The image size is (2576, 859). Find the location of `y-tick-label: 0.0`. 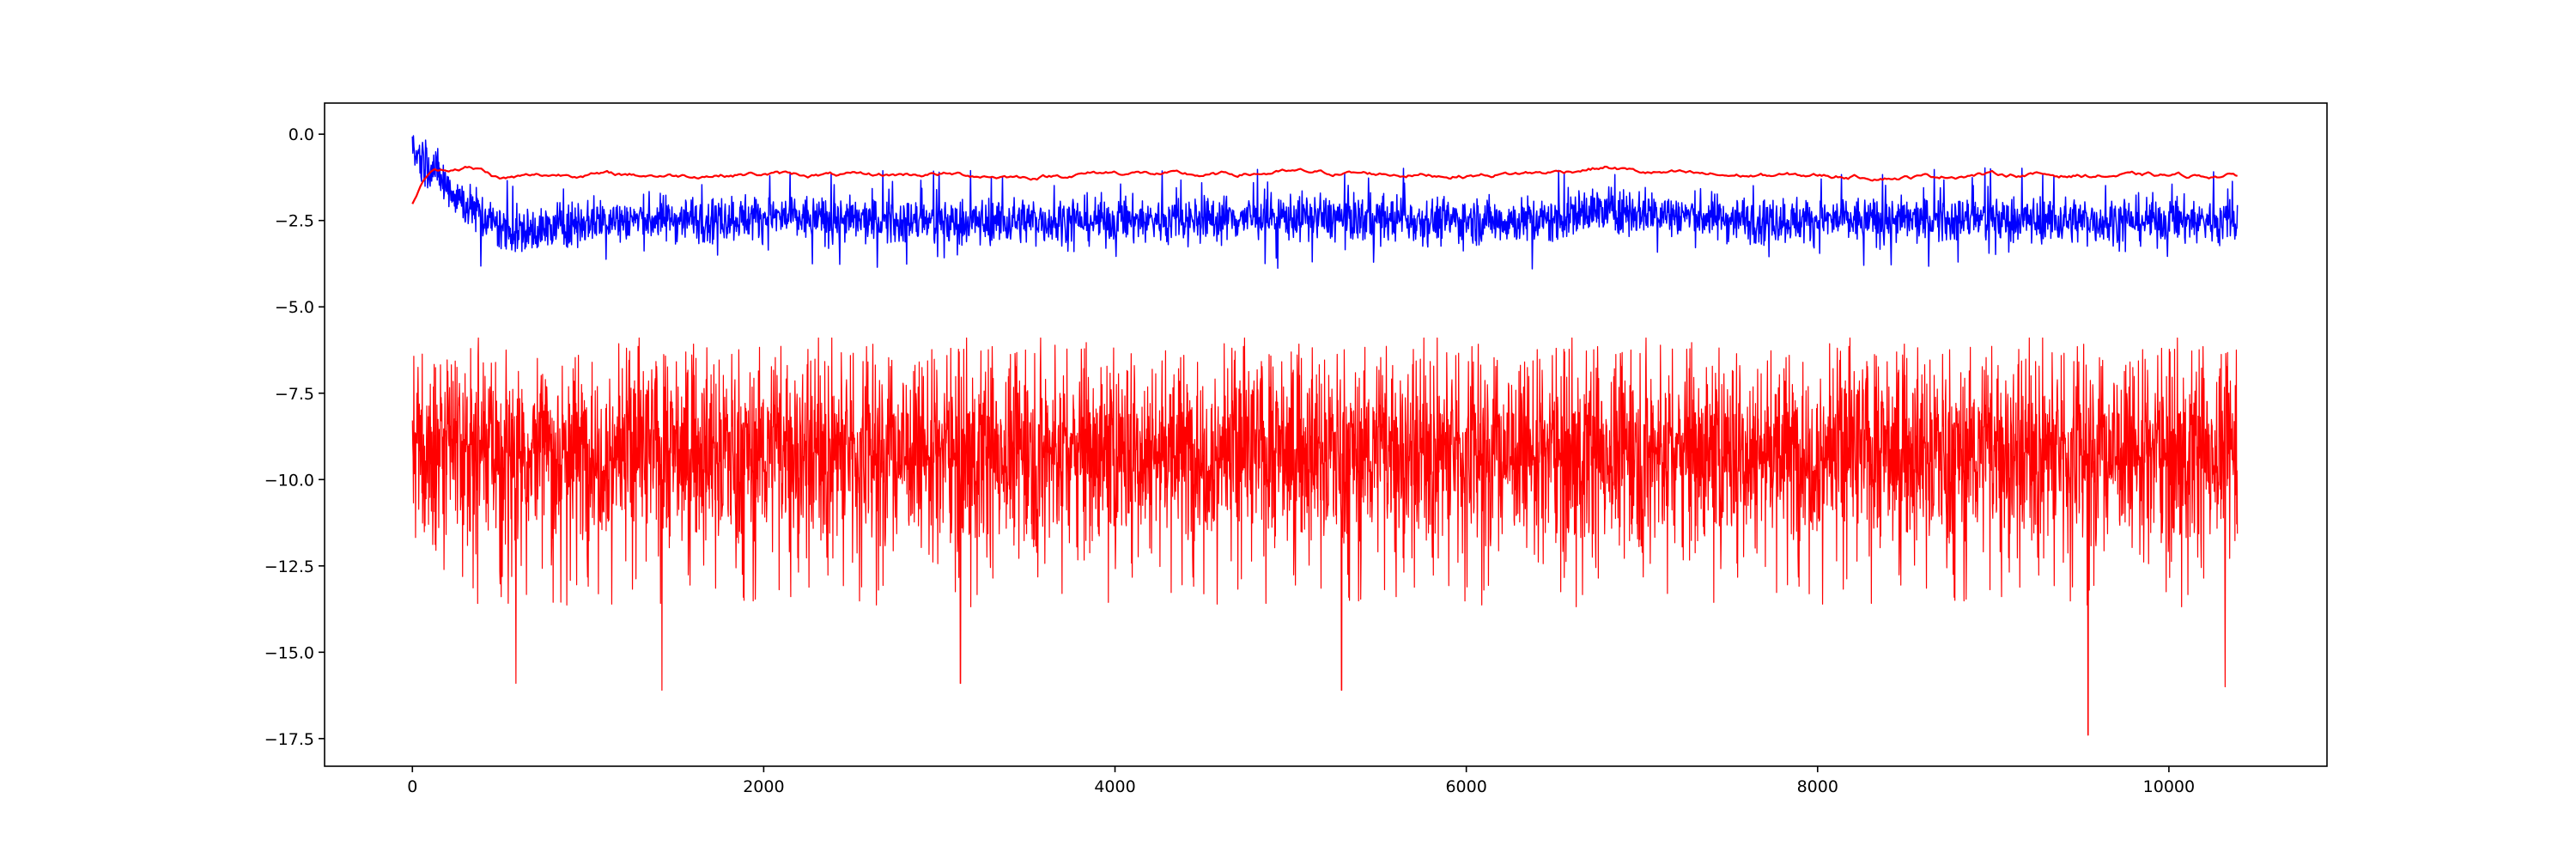

y-tick-label: 0.0 is located at coordinates (301, 135).